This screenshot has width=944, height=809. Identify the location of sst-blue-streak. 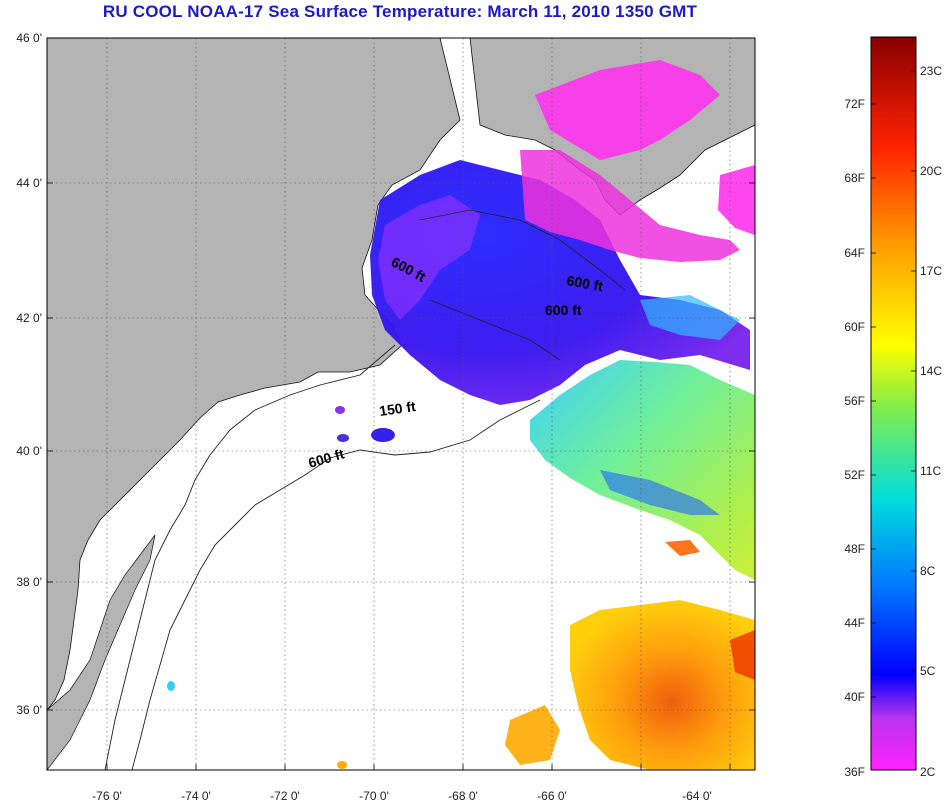
(660, 492).